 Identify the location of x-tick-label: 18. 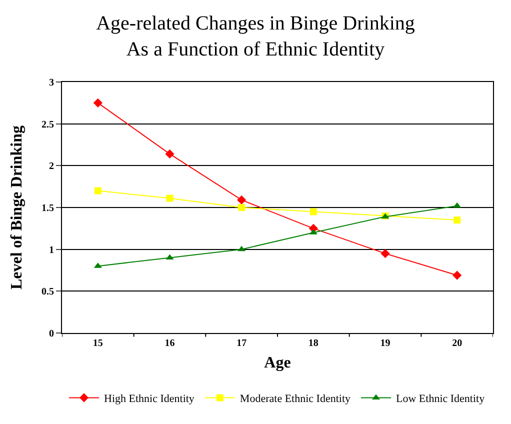
(313, 343).